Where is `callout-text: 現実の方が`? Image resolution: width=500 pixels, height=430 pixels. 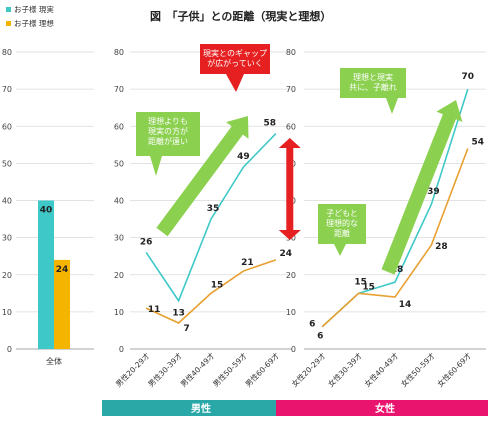
callout-text: 現実の方が is located at coordinates (168, 131).